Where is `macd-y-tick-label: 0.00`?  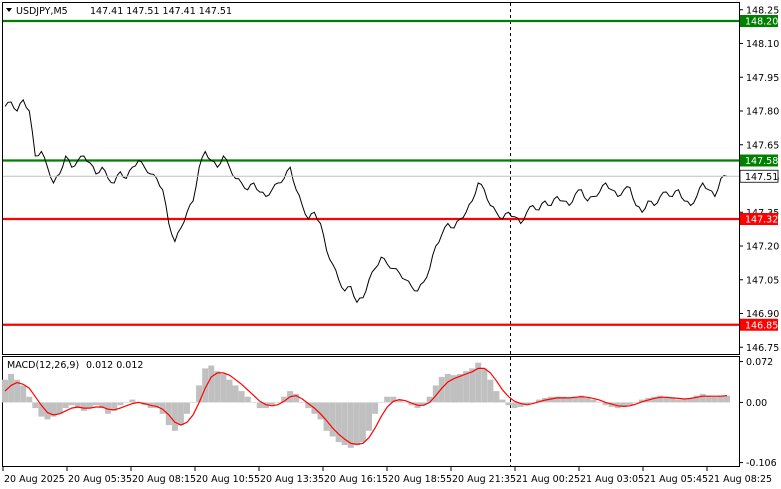
macd-y-tick-label: 0.00 is located at coordinates (756, 403).